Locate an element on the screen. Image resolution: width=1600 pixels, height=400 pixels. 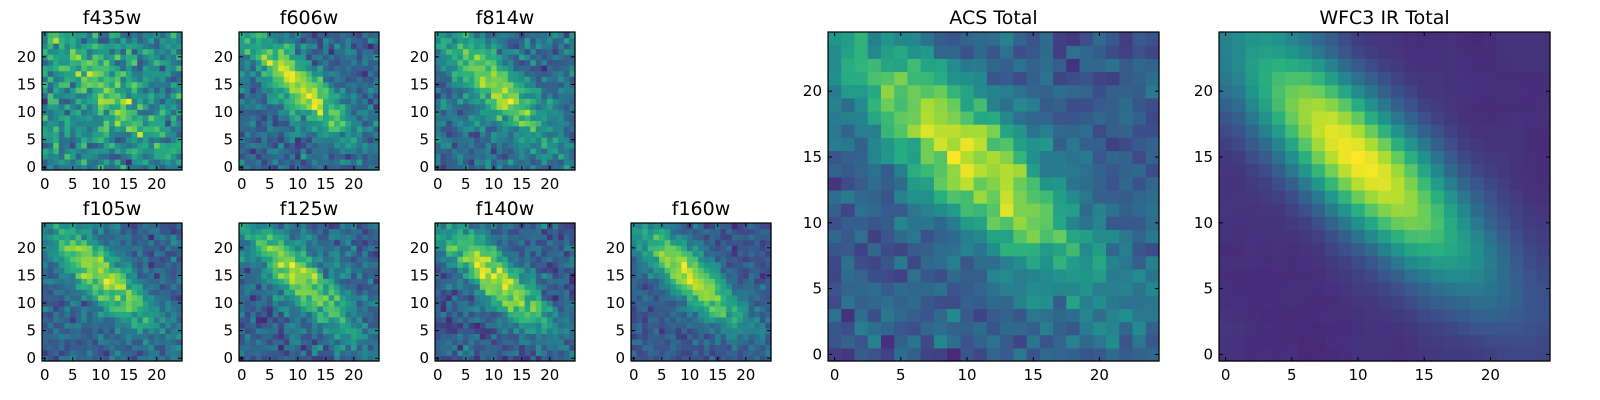
x-tick-label: 10 is located at coordinates (493, 375).